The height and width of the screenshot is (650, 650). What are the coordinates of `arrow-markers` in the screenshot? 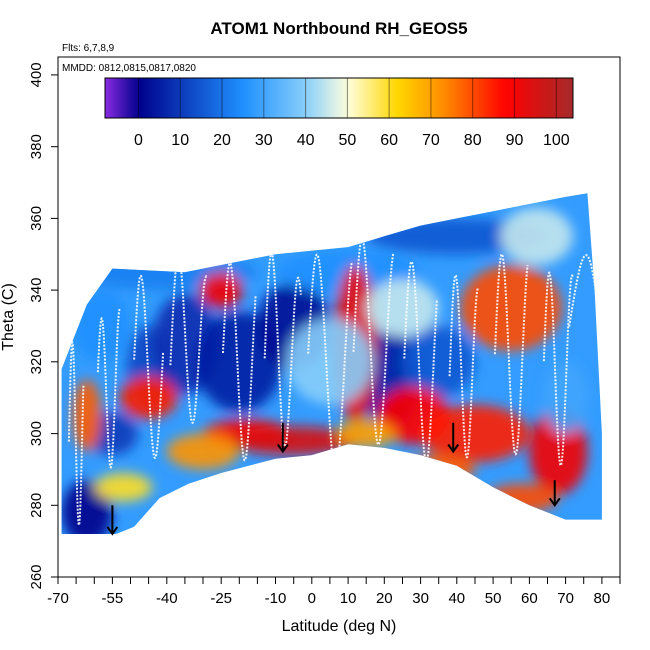 It's located at (333, 479).